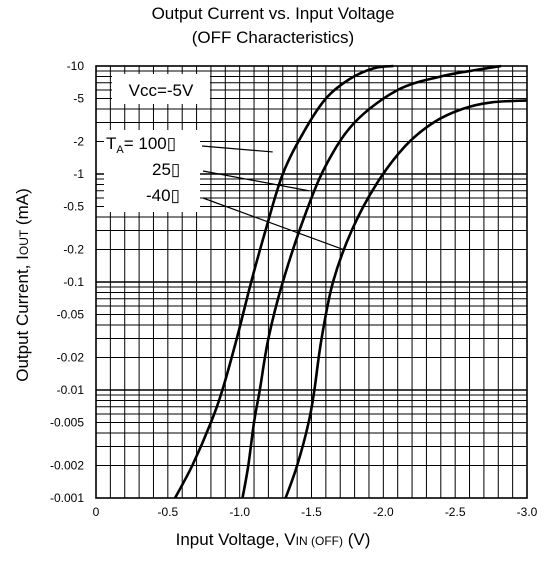 The height and width of the screenshot is (561, 546). Describe the element at coordinates (356, 539) in the screenshot. I see `x-axis-label-suffix: (V)` at that location.